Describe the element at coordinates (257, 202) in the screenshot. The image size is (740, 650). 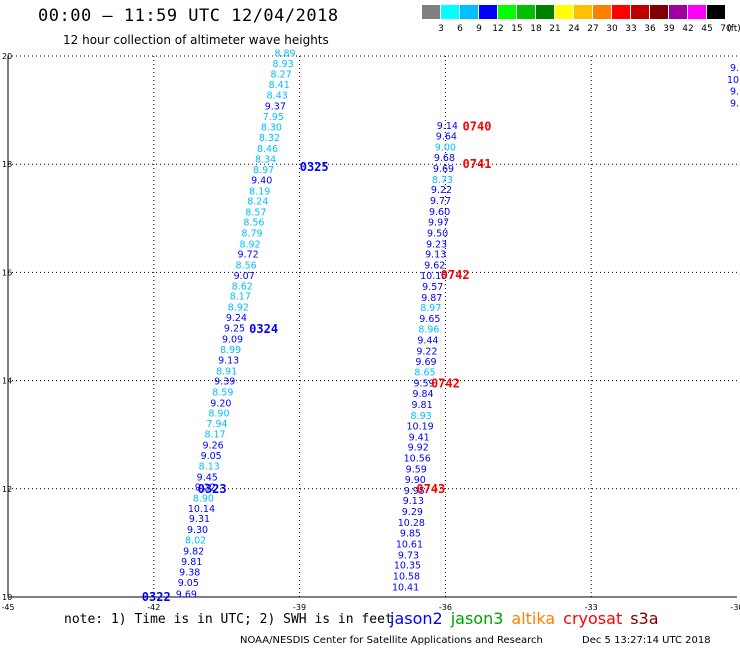
I see `wave-height-value: 8.24` at that location.